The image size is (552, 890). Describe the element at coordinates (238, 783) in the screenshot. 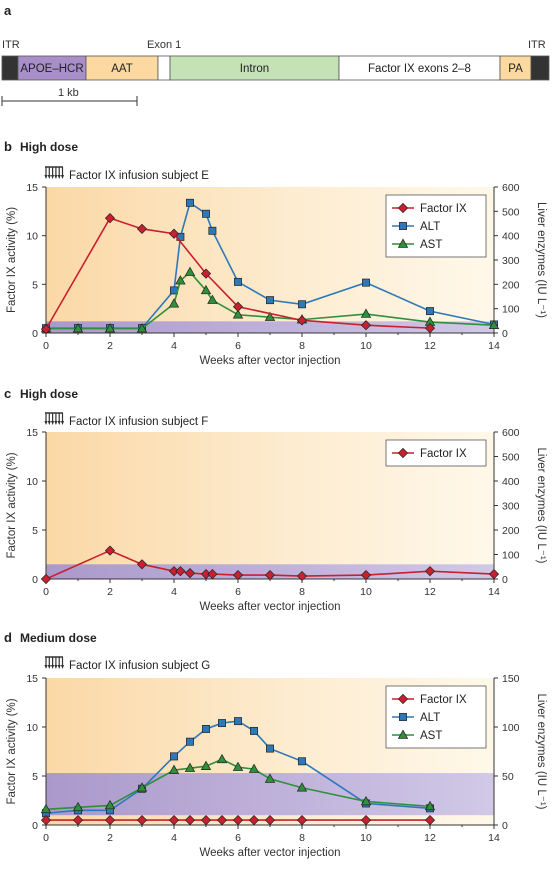

I see `series-ast` at that location.